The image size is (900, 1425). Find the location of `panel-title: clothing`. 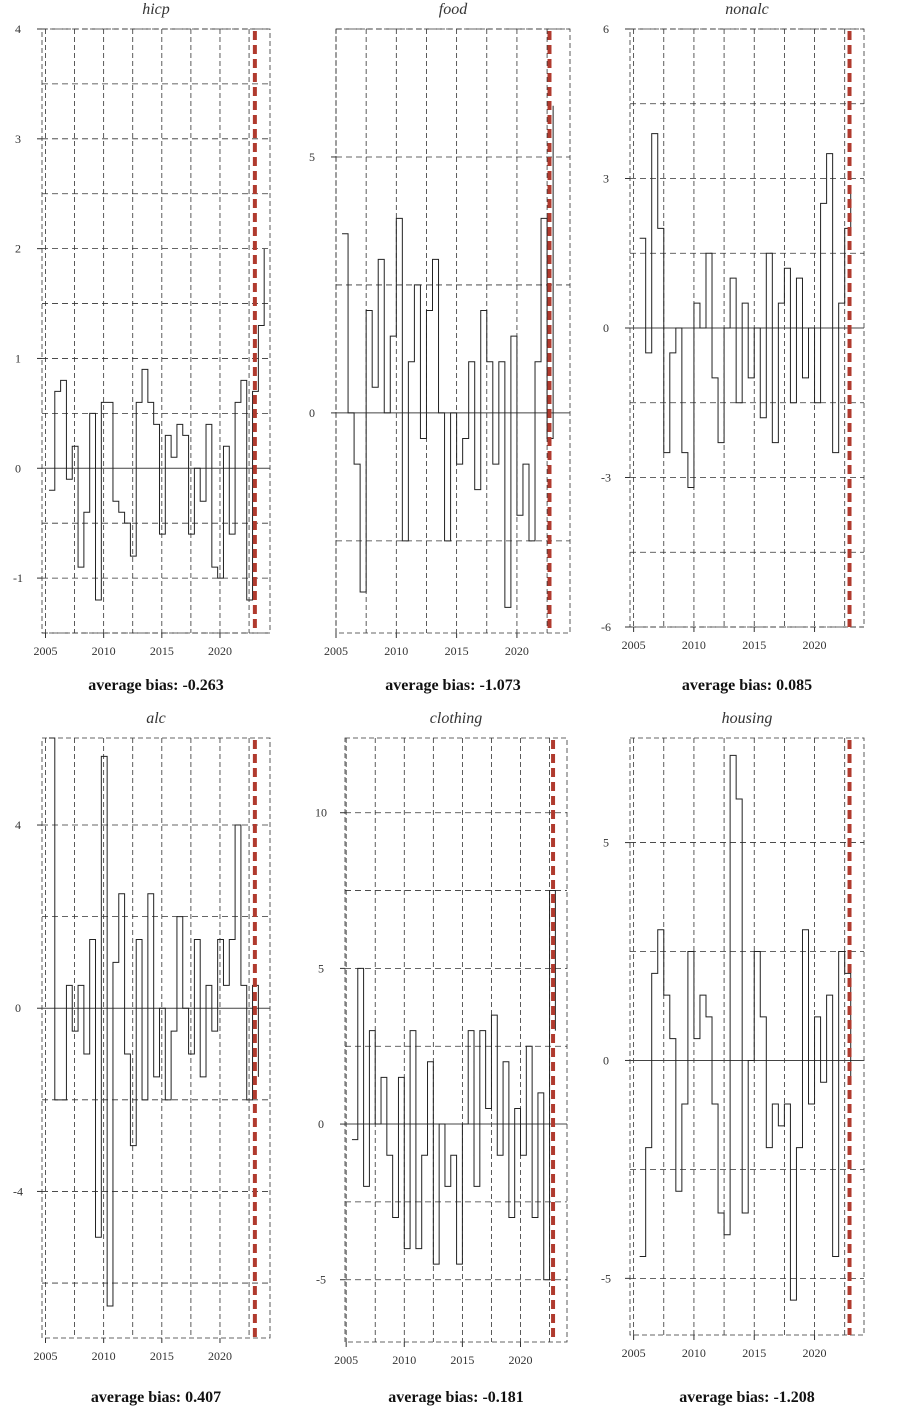

panel-title: clothing is located at coordinates (456, 718).